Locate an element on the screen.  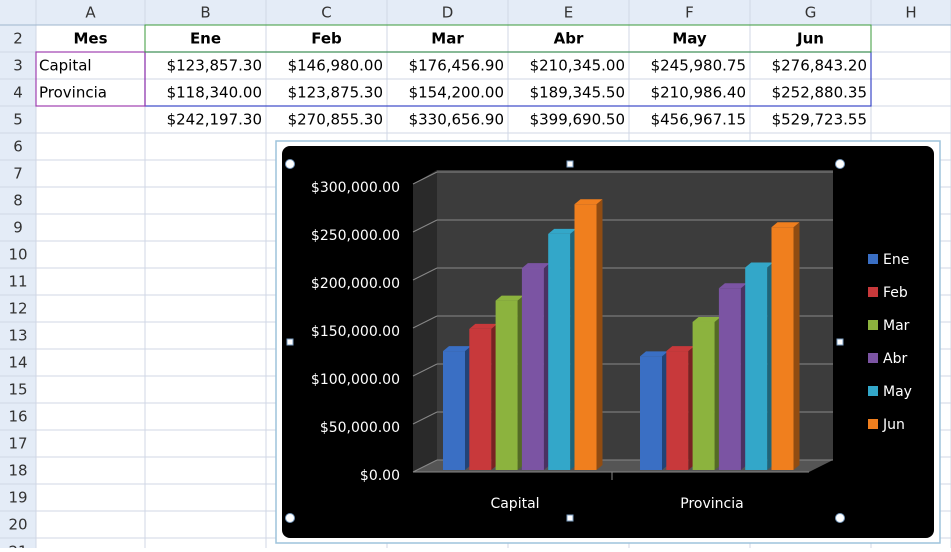
column-header: A is located at coordinates (90, 13).